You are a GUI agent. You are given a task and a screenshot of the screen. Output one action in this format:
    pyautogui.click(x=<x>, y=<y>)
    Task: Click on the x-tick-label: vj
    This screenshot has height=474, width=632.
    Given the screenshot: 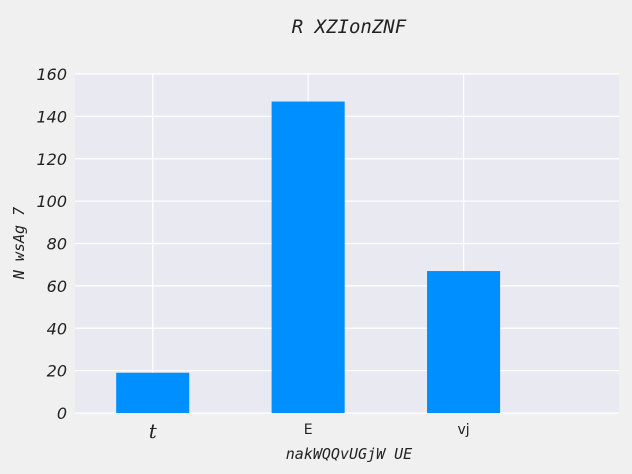 What is the action you would take?
    pyautogui.click(x=463, y=430)
    